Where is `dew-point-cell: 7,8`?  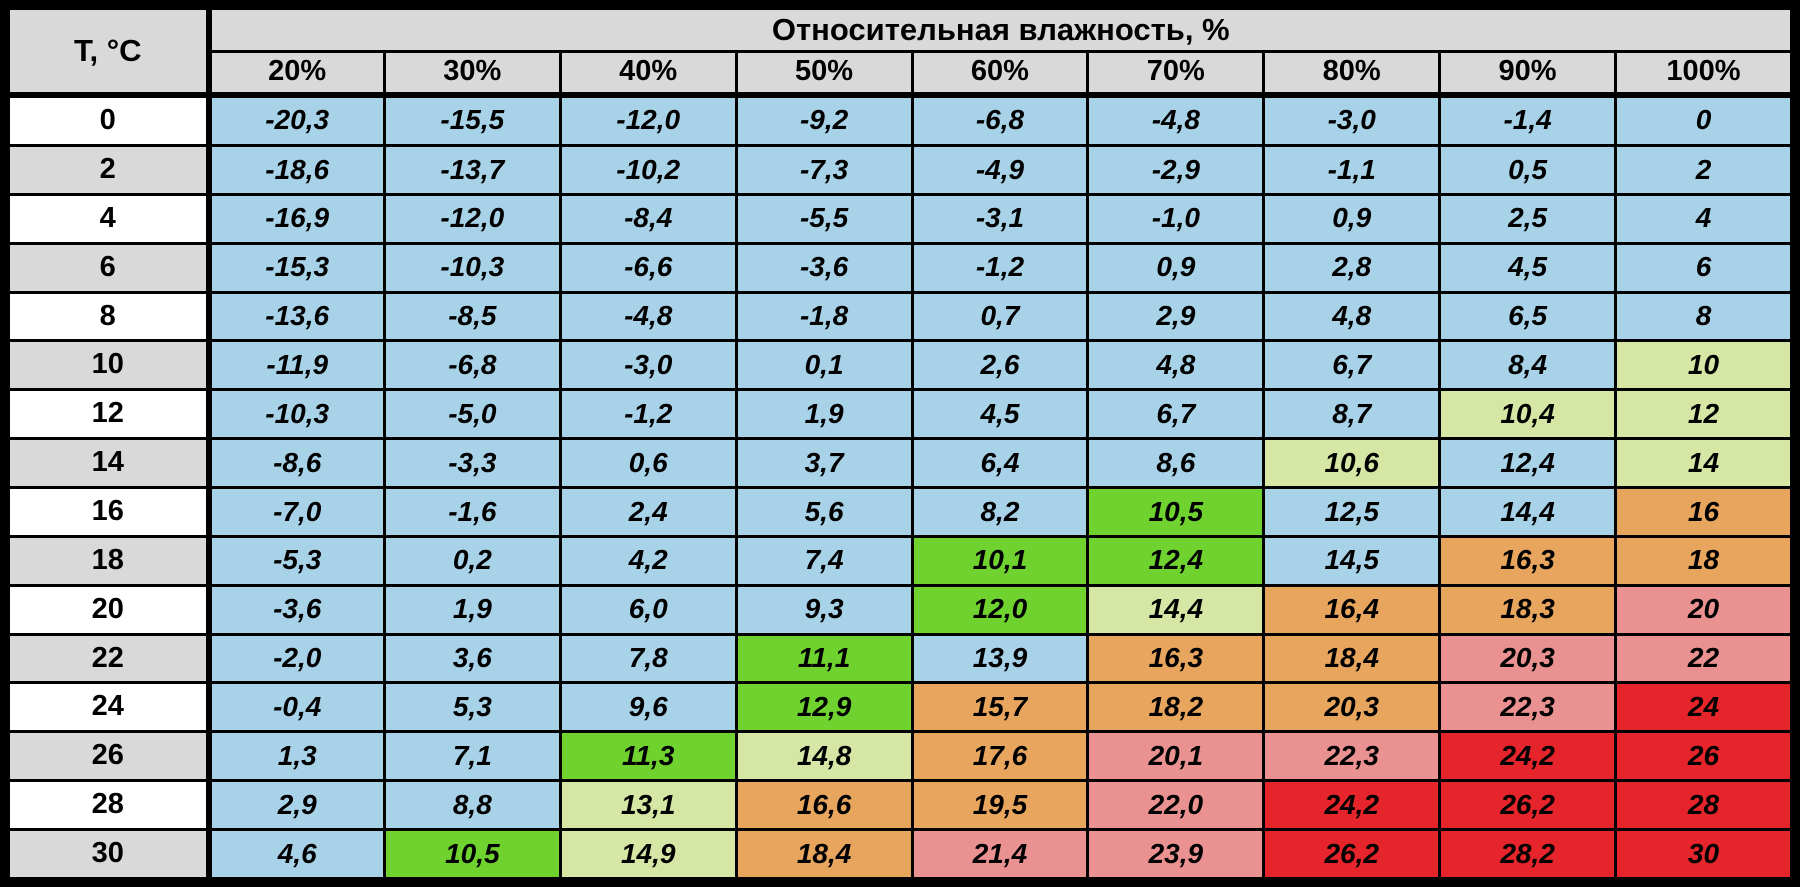 dew-point-cell: 7,8 is located at coordinates (648, 658).